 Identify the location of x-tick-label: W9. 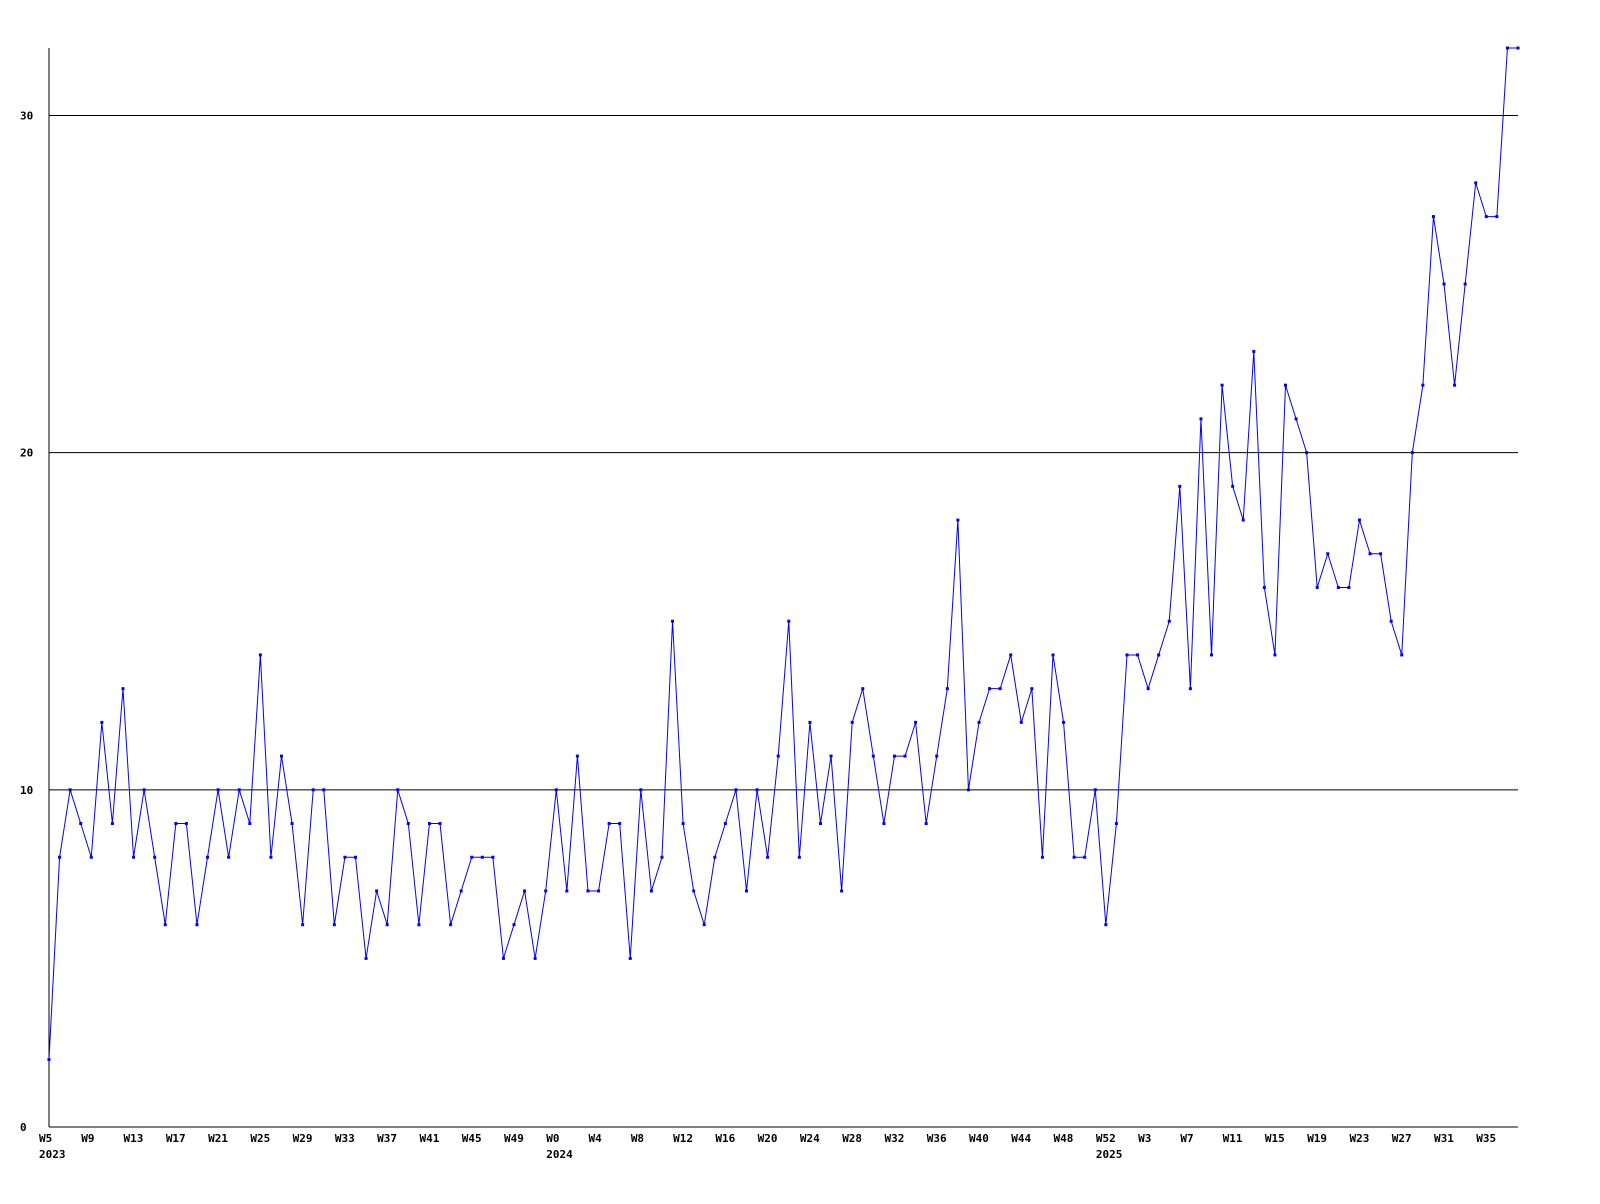
(87, 1138).